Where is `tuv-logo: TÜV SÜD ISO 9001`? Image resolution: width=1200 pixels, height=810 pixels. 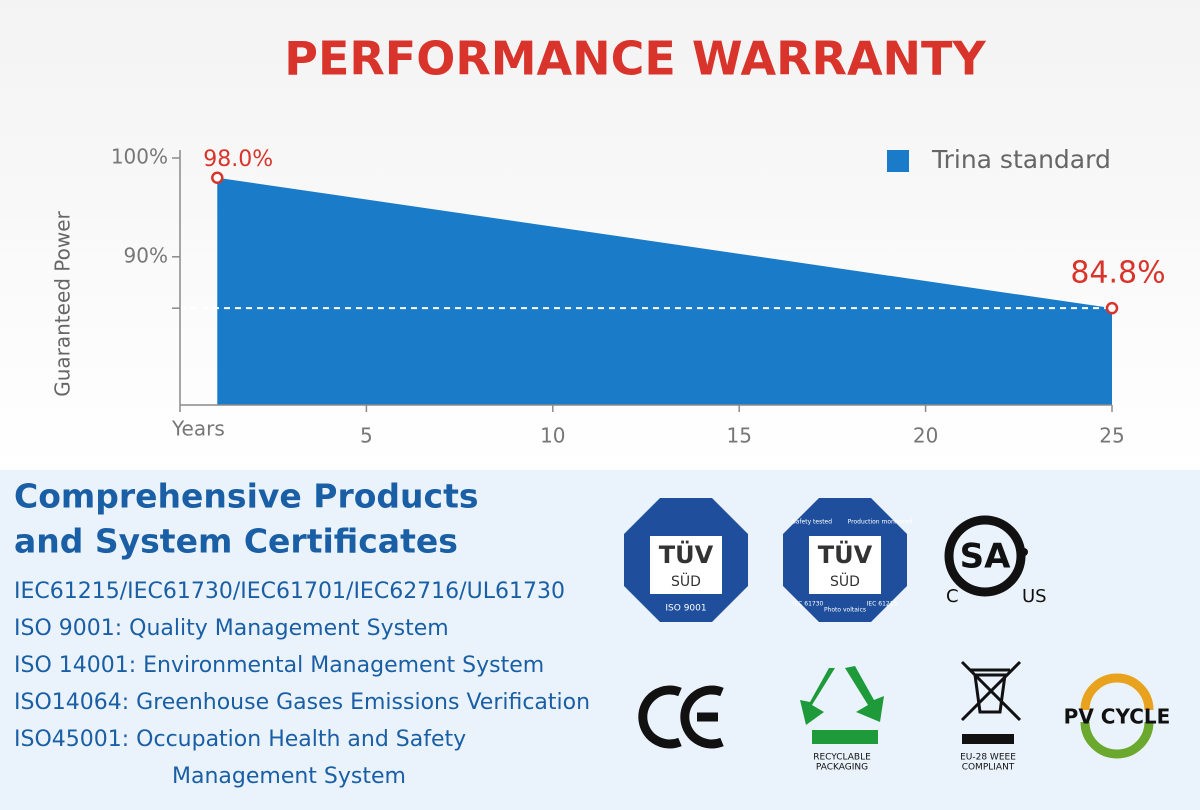
tuv-logo: TÜV SÜD ISO 9001 is located at coordinates (686, 560).